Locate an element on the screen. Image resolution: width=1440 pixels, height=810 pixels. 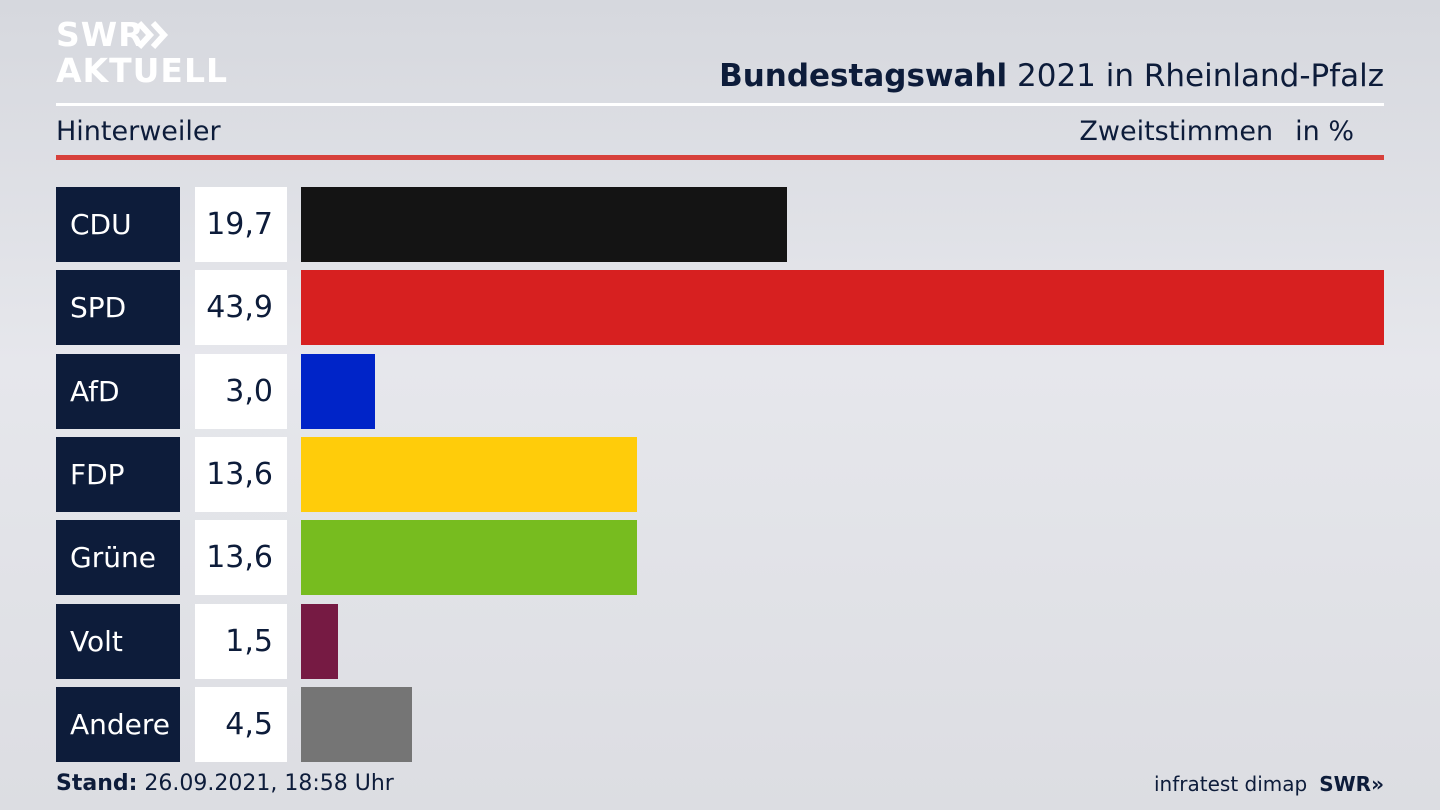
bar-row: CDU 19,7 is located at coordinates (720, 224).